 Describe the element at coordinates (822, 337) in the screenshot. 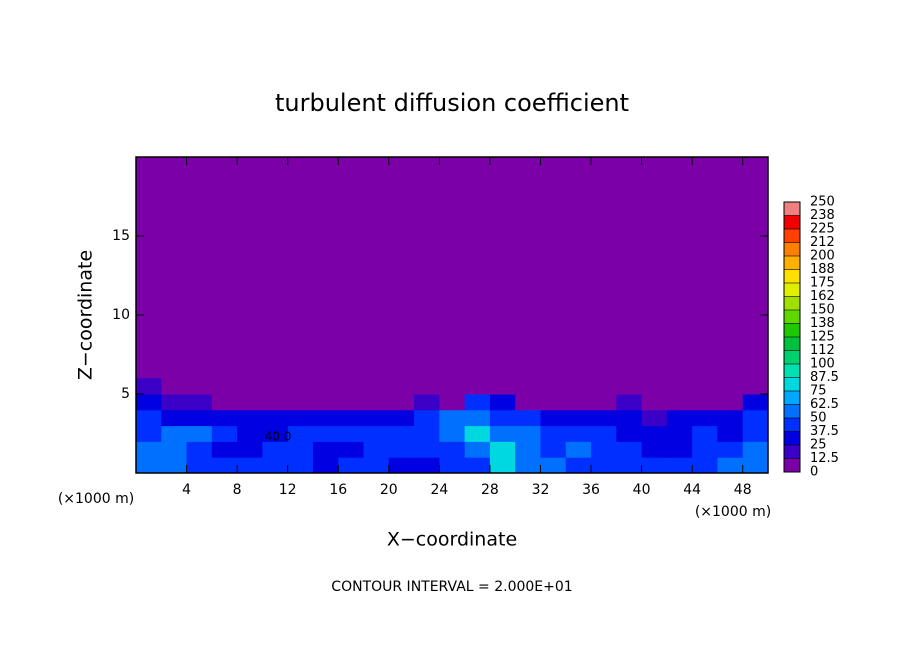

I see `colorbar-label: 125` at that location.